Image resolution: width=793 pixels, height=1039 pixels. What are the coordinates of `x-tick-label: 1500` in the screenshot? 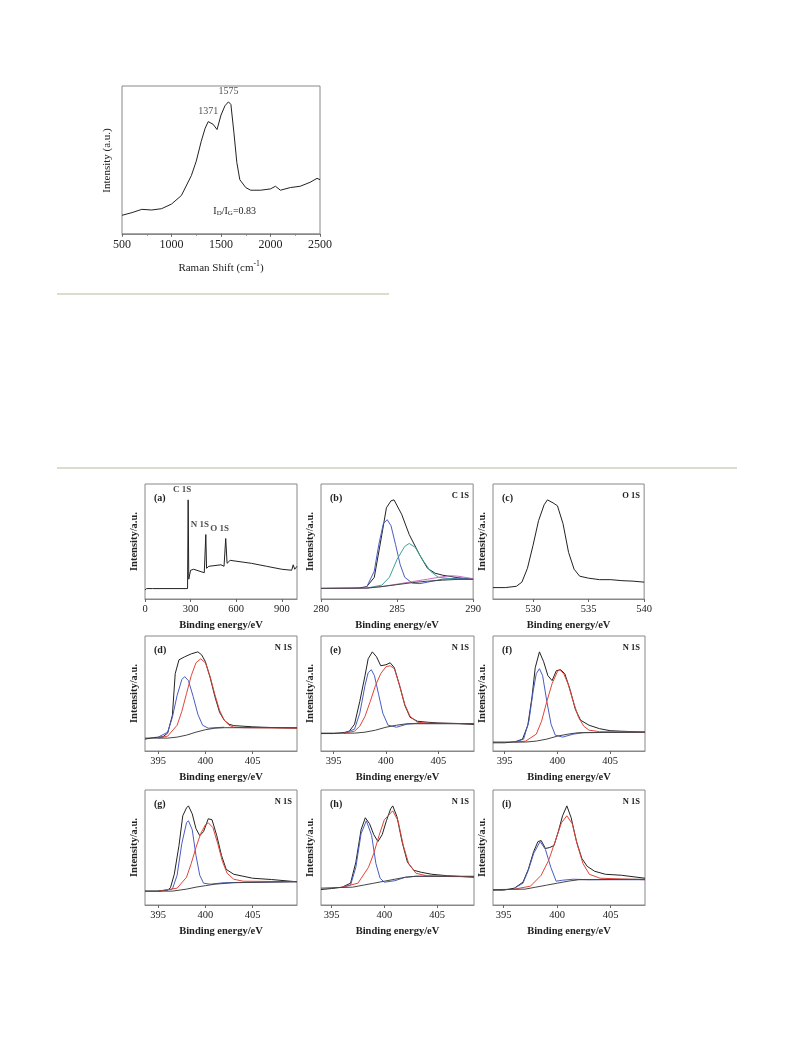 It's located at (221, 243).